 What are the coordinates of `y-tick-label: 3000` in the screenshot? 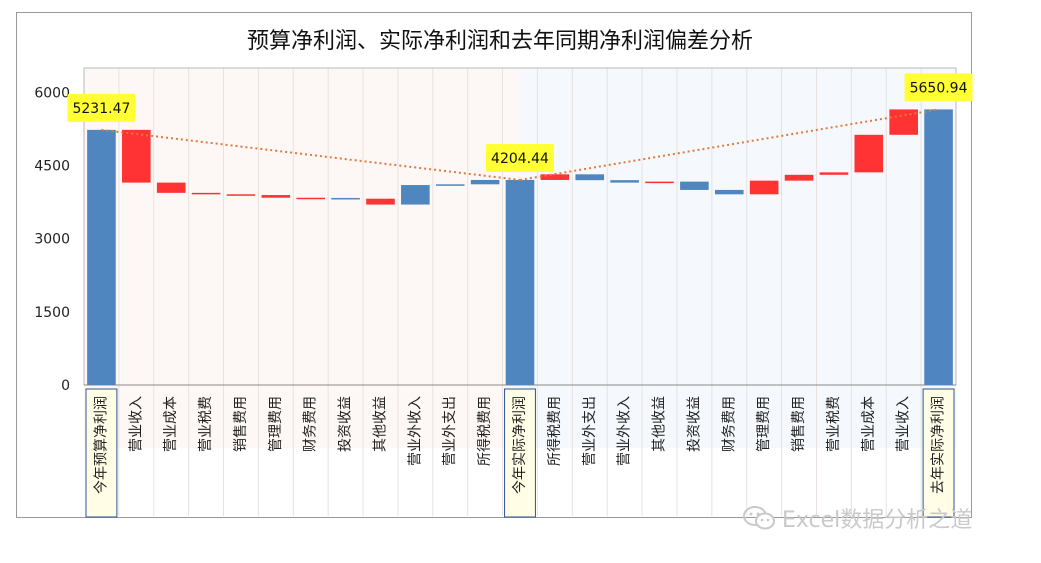 It's located at (52, 240).